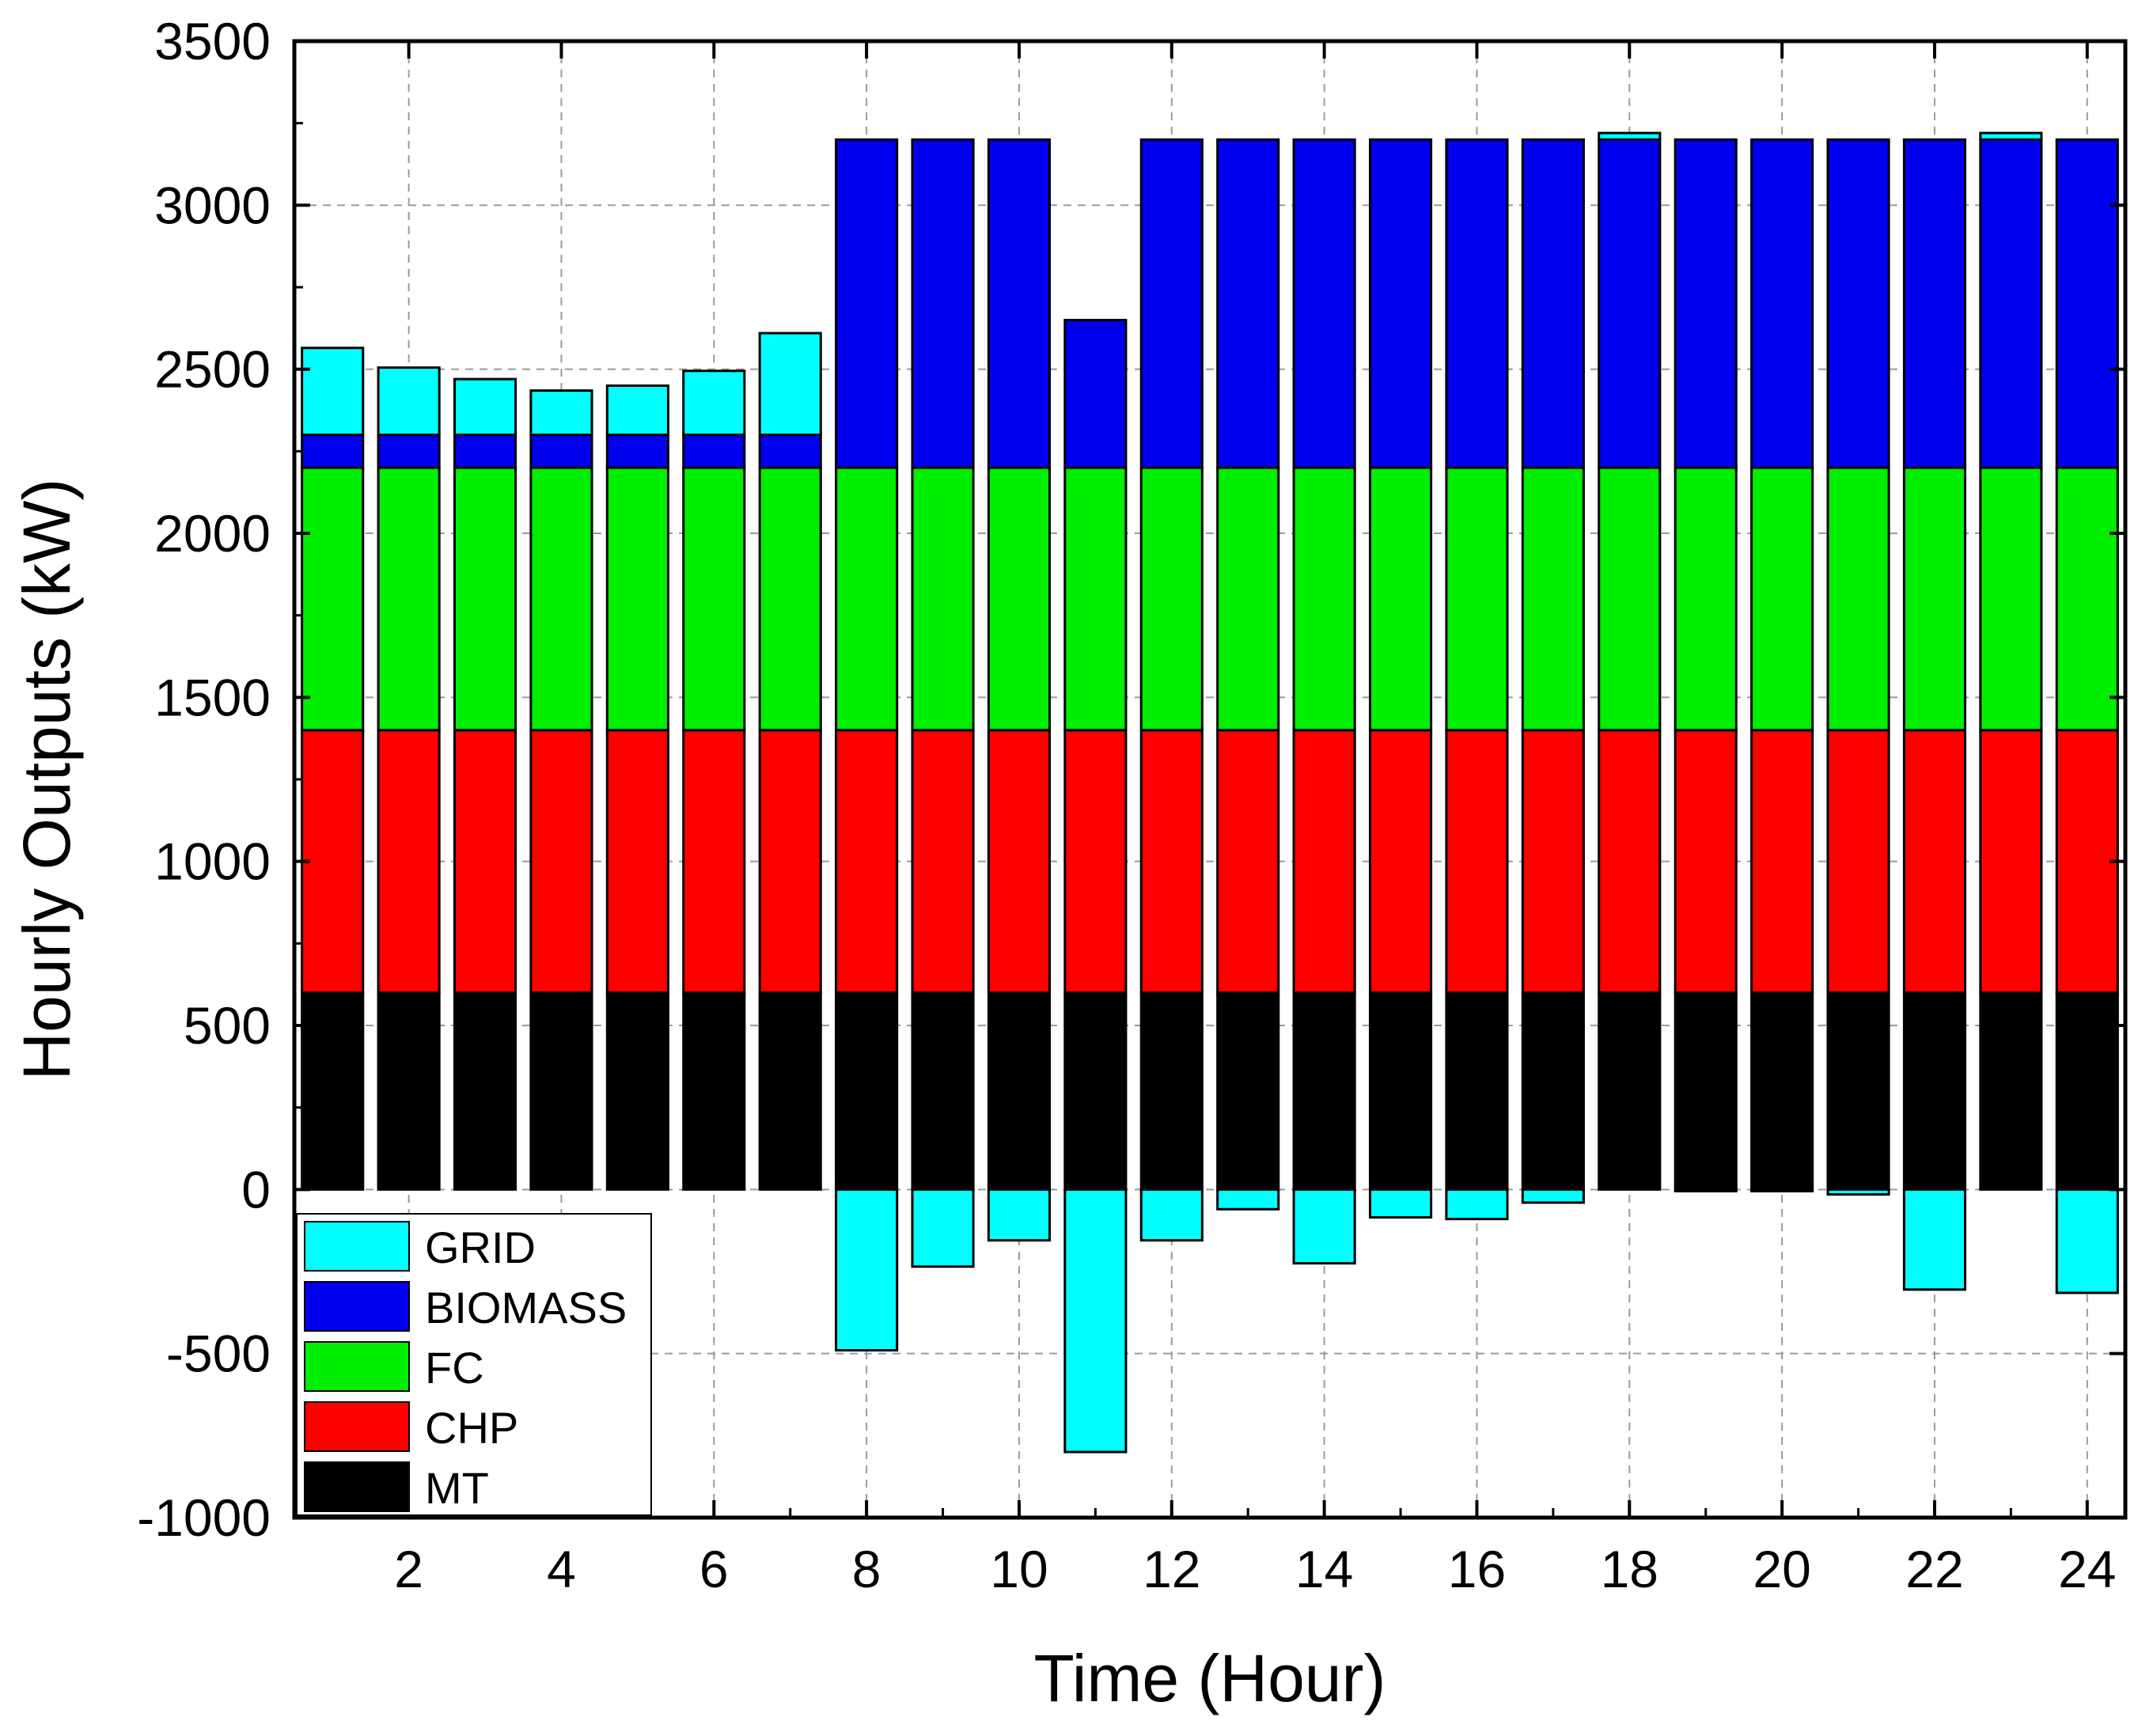 This screenshot has height=1736, width=2138. What do you see at coordinates (1934, 1569) in the screenshot?
I see `x-tick-label: 22` at bounding box center [1934, 1569].